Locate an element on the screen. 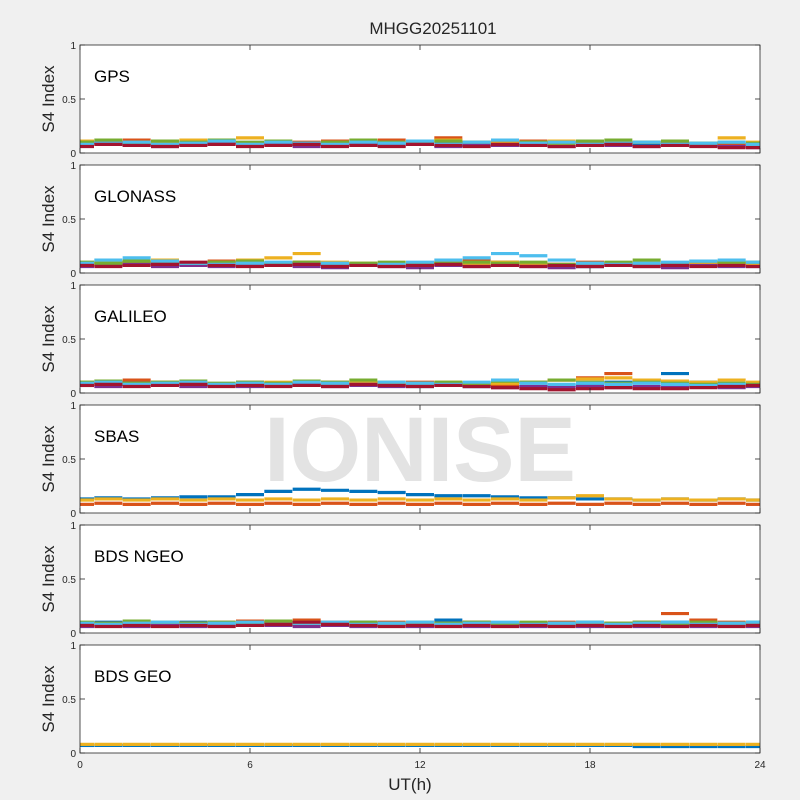 The image size is (800, 800). x-tick-label: 6 is located at coordinates (250, 765).